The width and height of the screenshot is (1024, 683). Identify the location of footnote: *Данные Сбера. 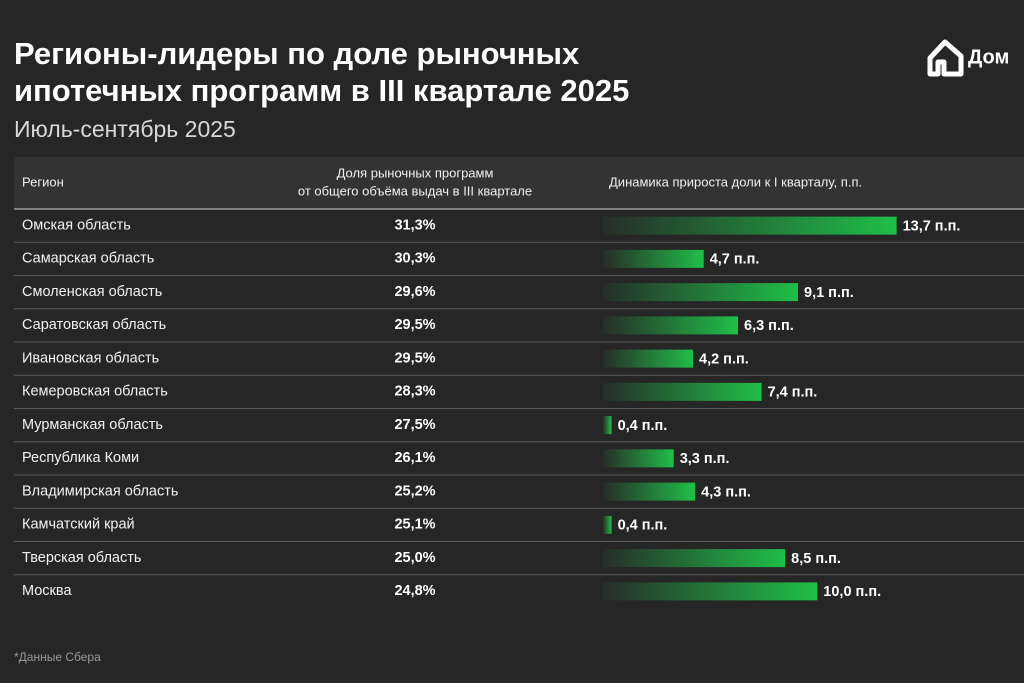
(57, 657).